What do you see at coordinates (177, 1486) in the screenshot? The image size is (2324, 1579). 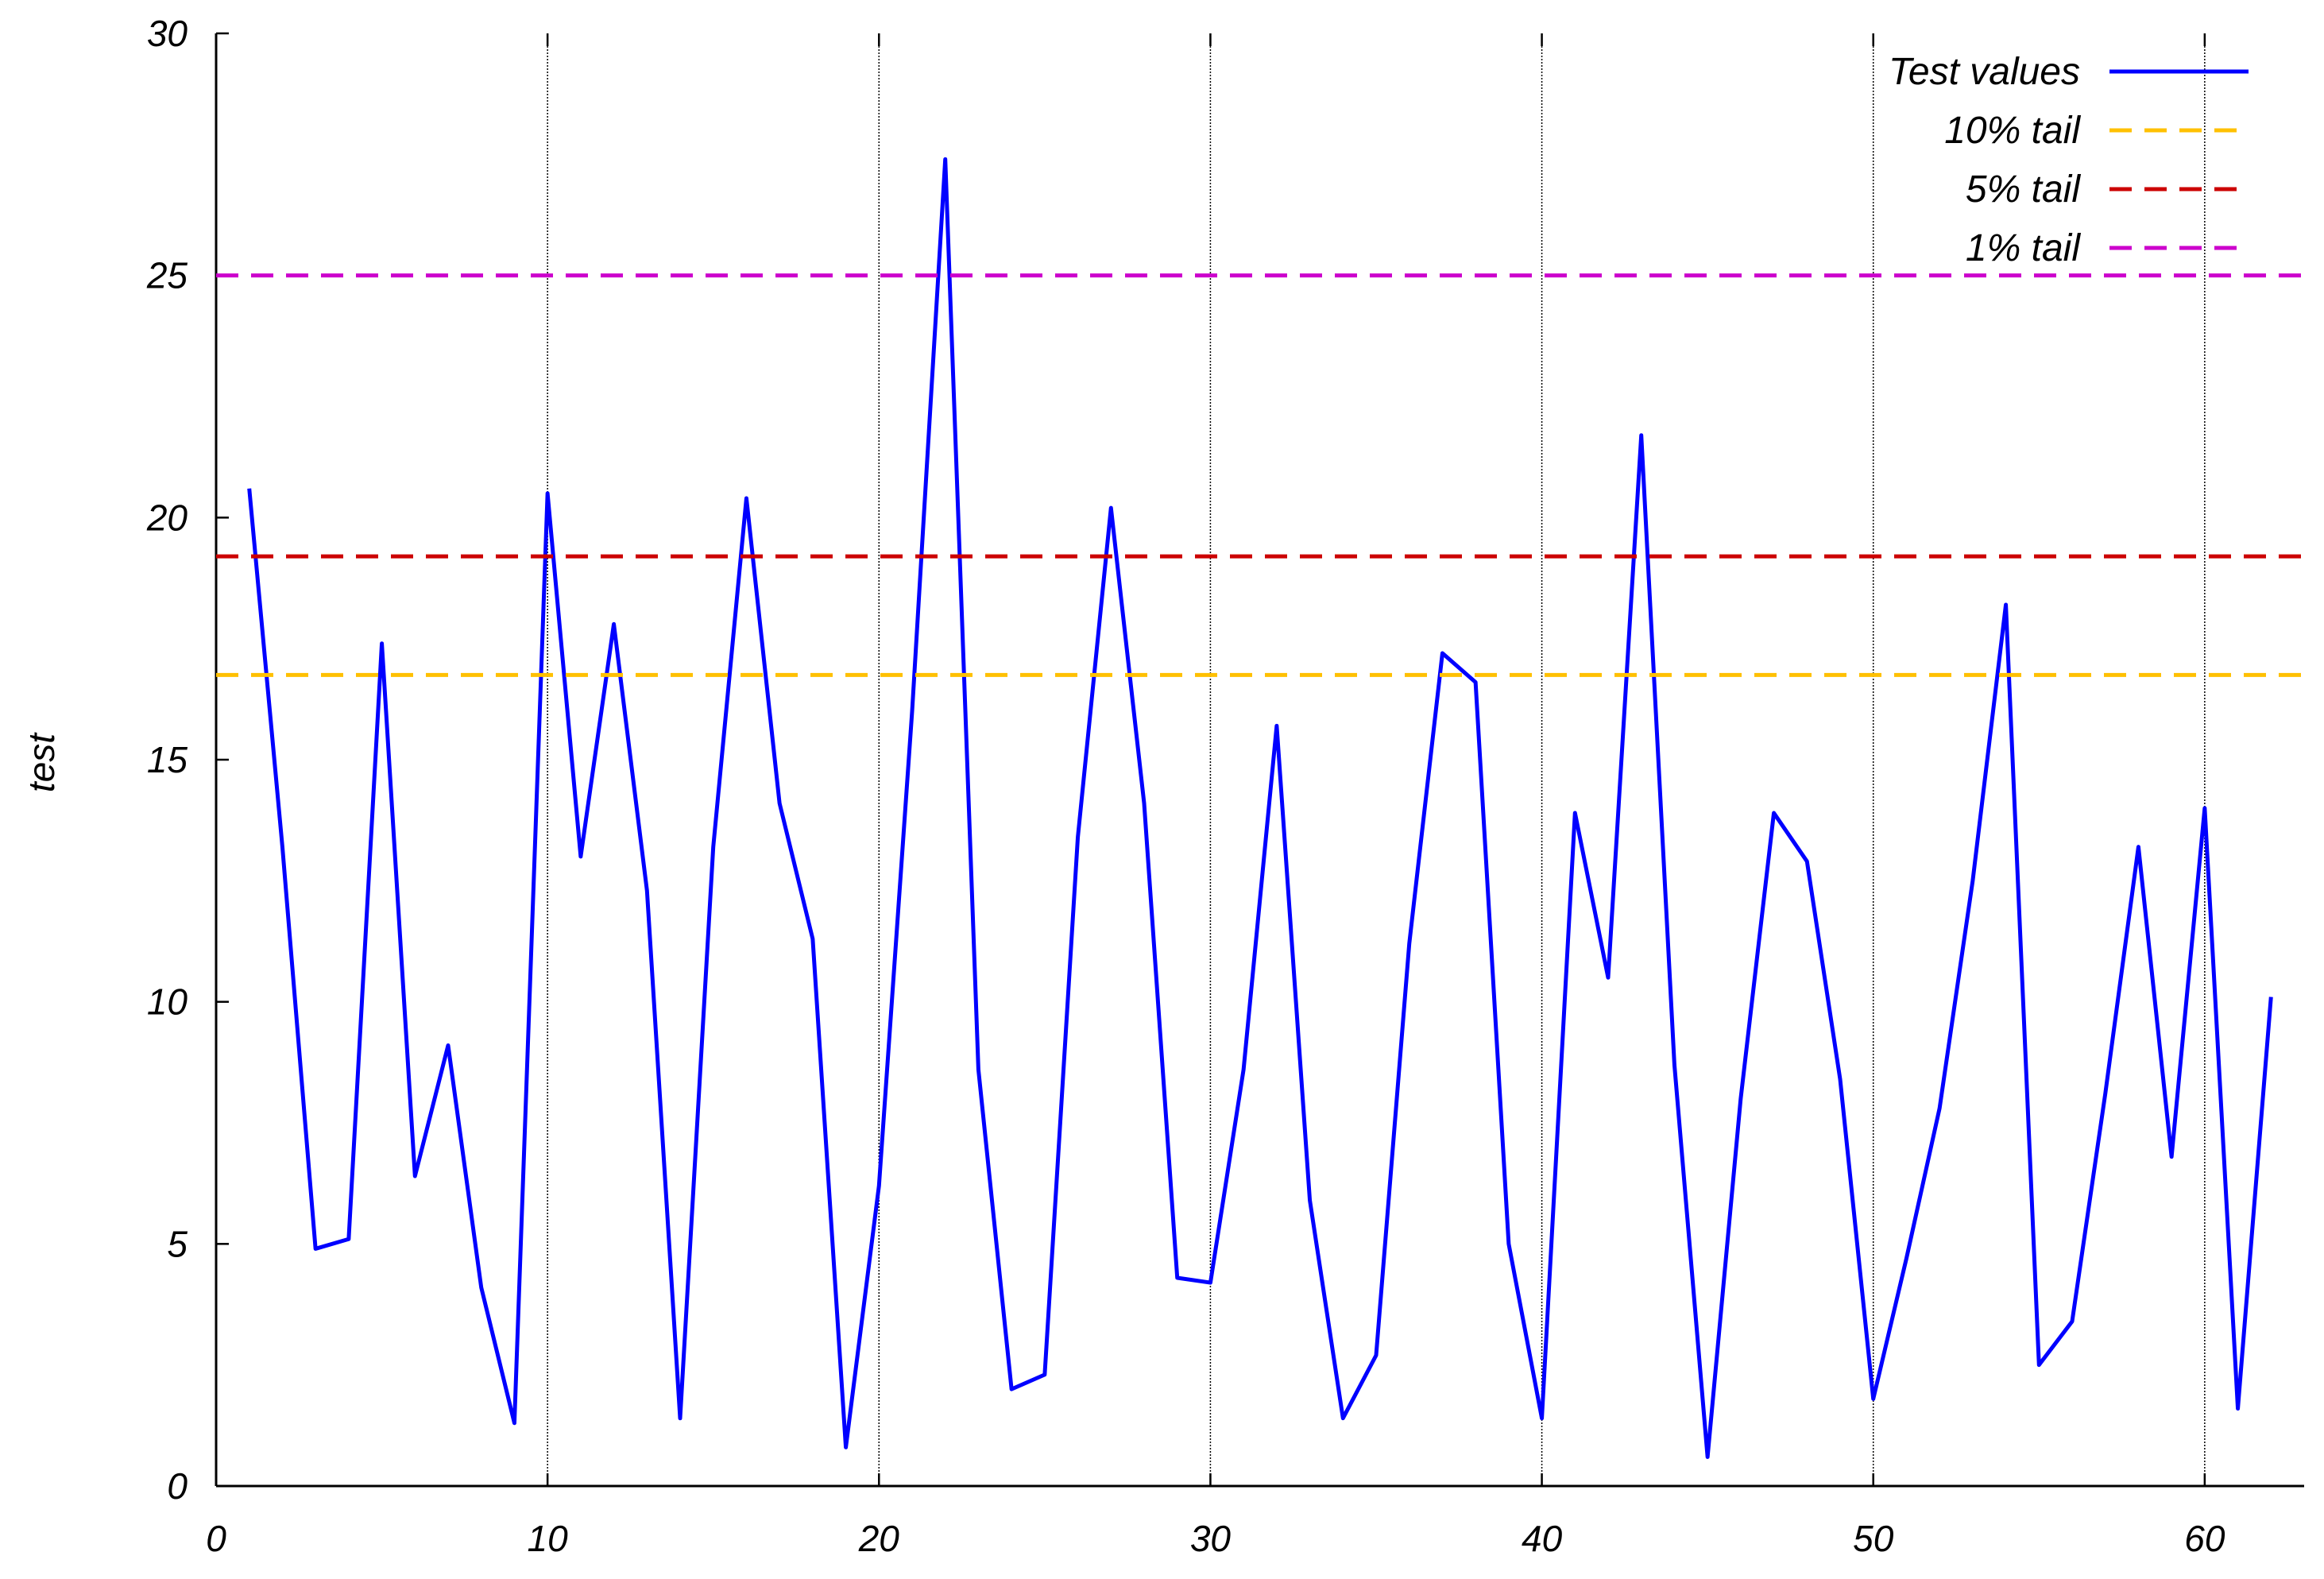 I see `y-tick-label-0: 0` at bounding box center [177, 1486].